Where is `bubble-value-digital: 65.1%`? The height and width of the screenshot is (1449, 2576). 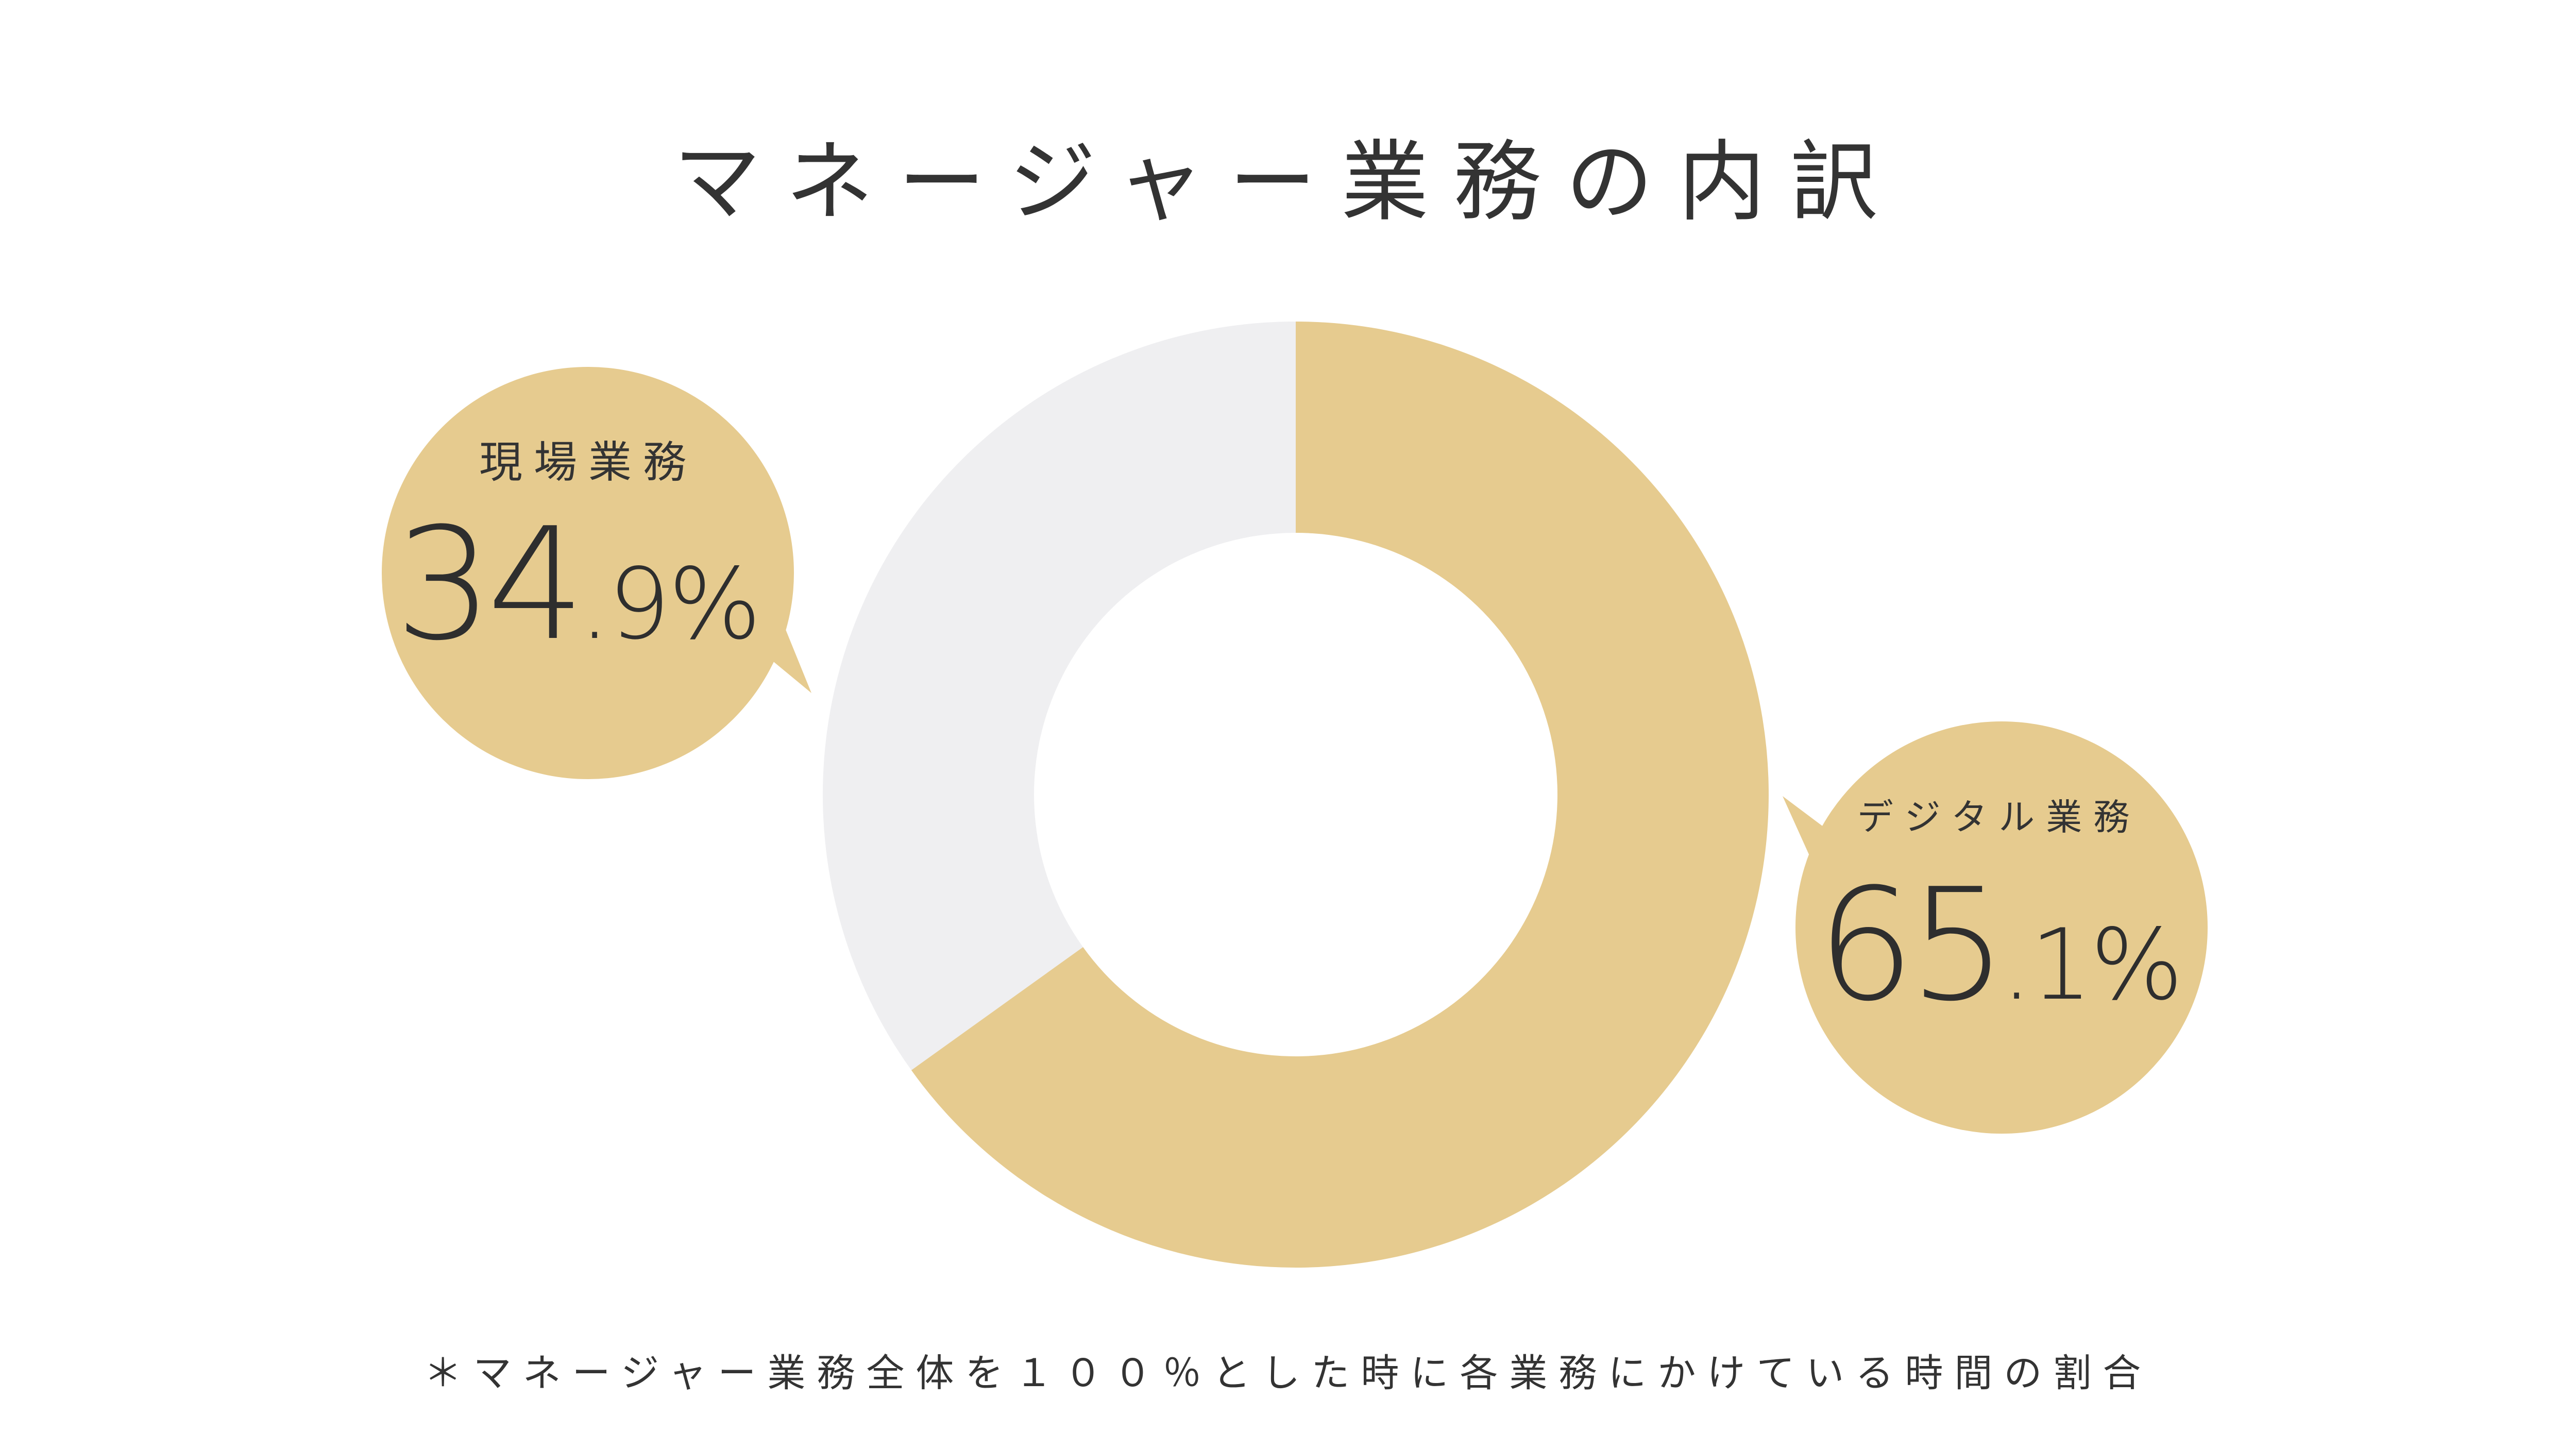
bubble-value-digital: 65.1% is located at coordinates (1999, 945).